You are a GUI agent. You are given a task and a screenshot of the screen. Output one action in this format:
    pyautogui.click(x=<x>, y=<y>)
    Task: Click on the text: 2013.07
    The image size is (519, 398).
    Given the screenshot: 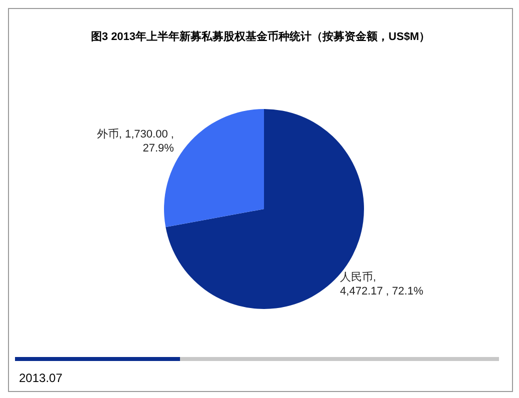 What is the action you would take?
    pyautogui.click(x=40, y=378)
    